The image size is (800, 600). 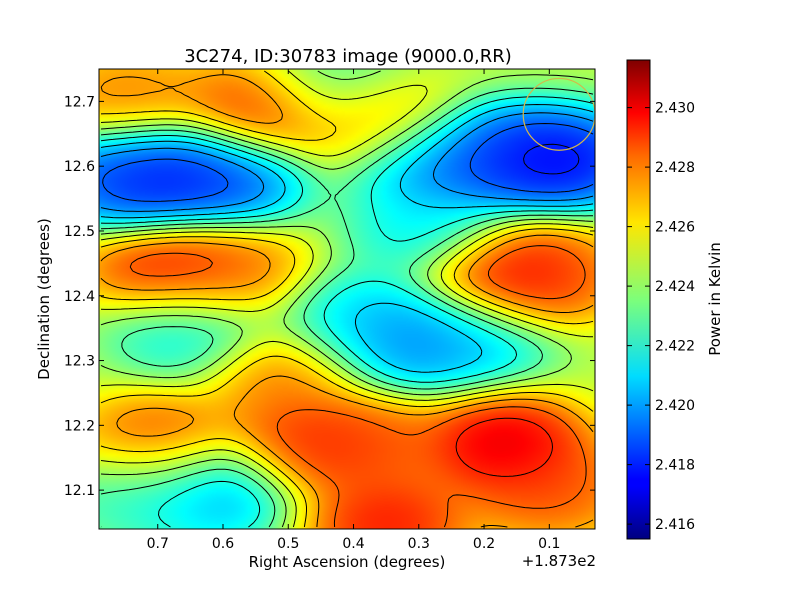 I want to click on x-tick-label: 0.5, so click(x=288, y=544).